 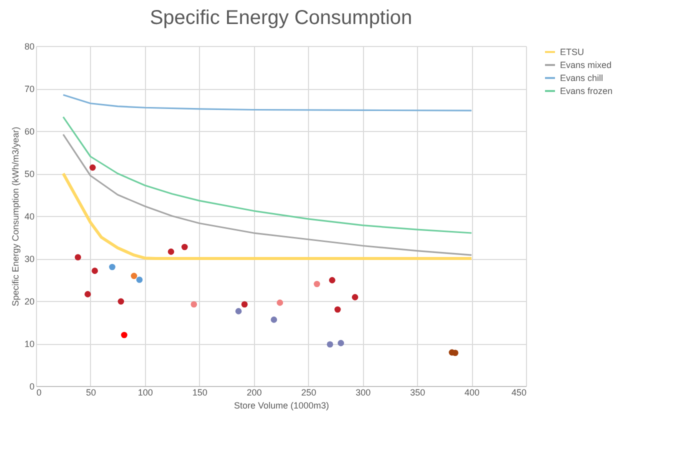 What do you see at coordinates (472, 393) in the screenshot?
I see `x-tick-label: 400` at bounding box center [472, 393].